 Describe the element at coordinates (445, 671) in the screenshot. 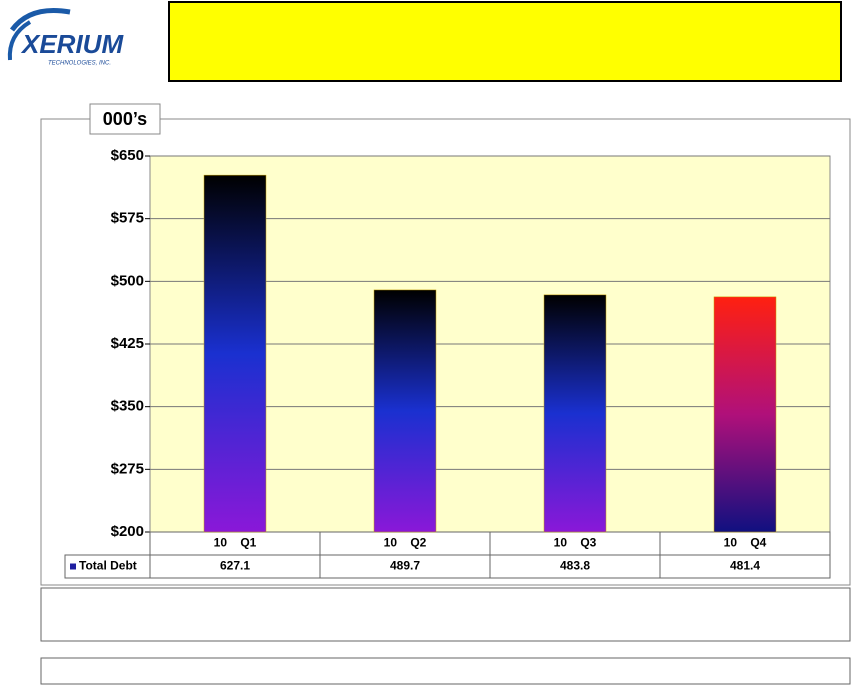

I see `footer-box` at that location.